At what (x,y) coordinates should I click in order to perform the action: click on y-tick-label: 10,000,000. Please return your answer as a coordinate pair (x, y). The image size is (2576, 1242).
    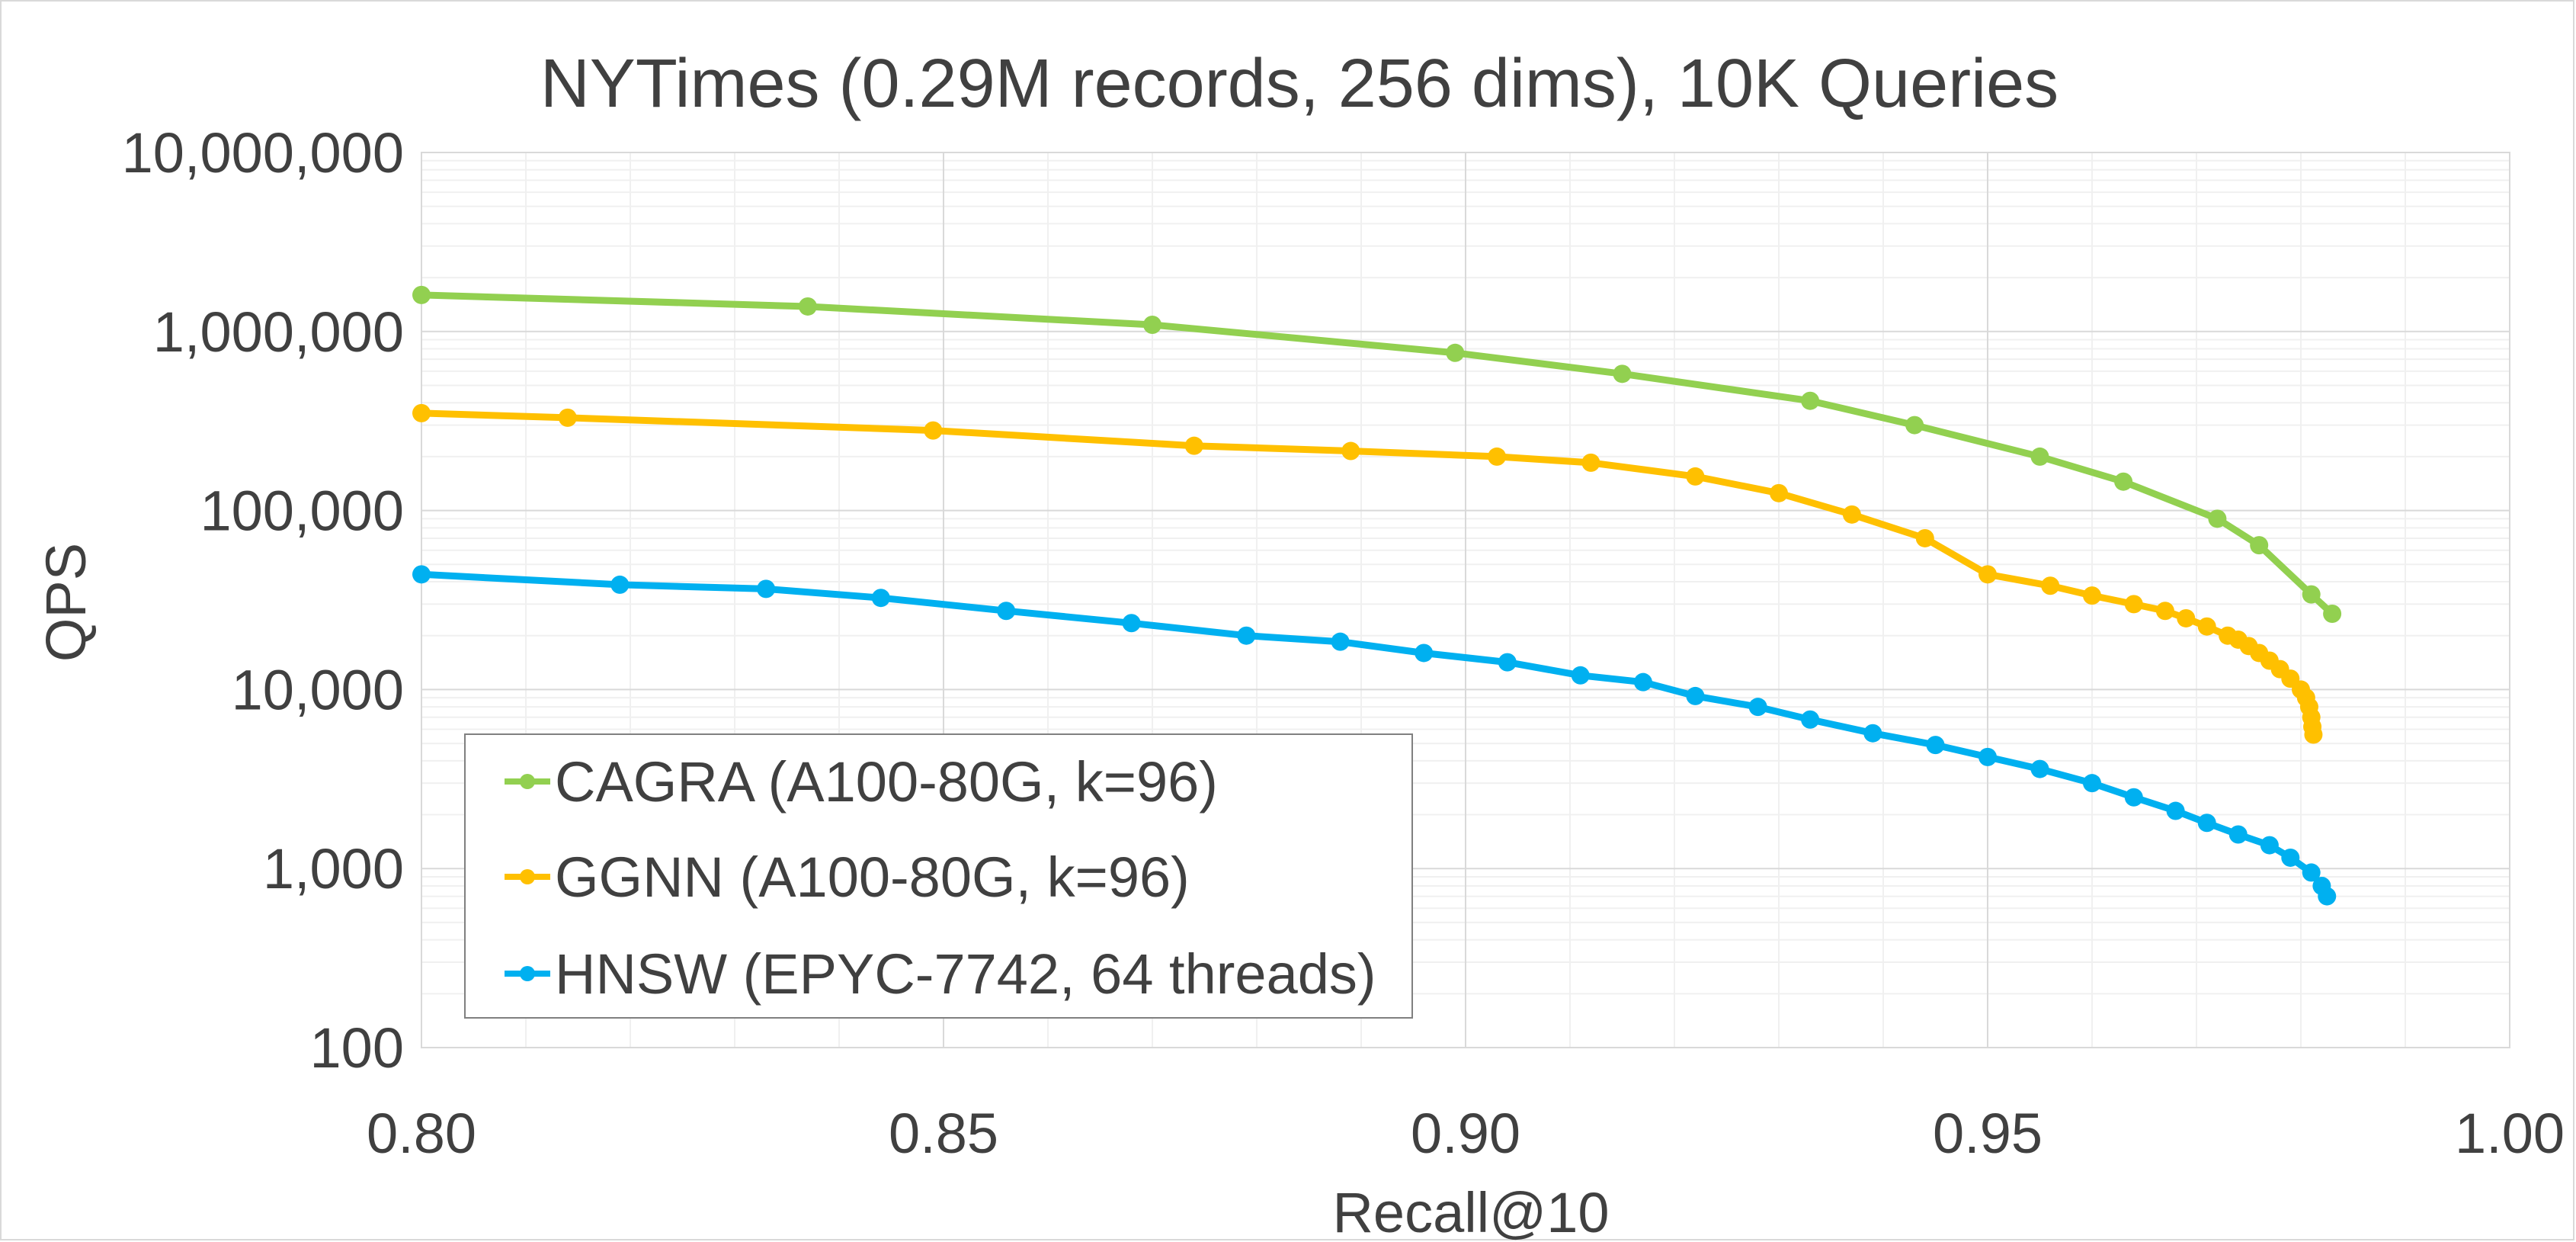
    Looking at the image, I should click on (263, 153).